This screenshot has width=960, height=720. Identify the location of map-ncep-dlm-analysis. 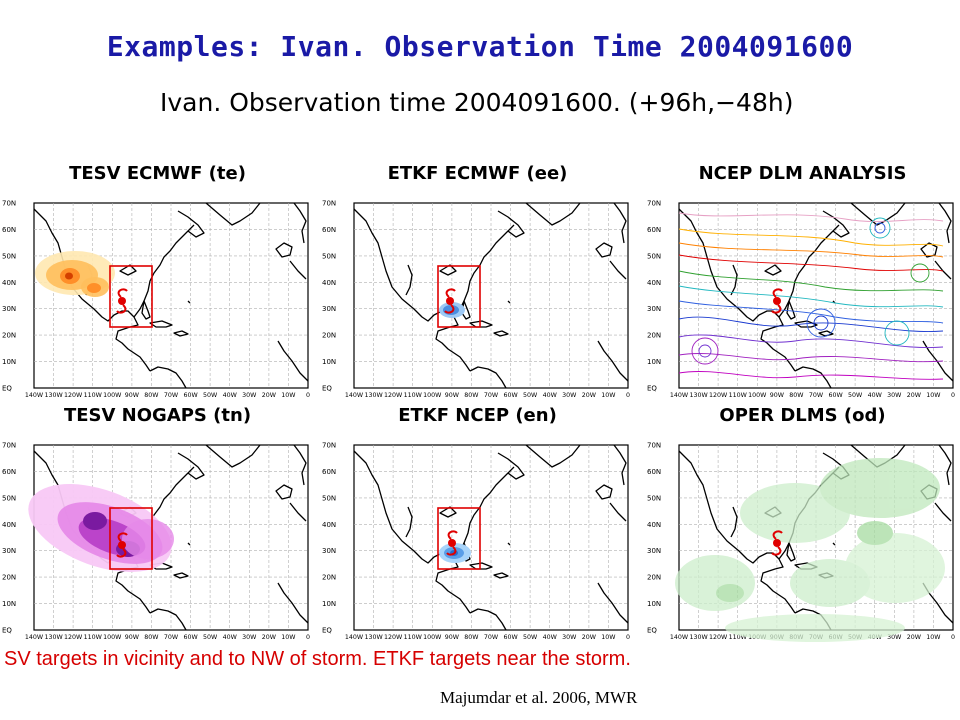
(802, 306).